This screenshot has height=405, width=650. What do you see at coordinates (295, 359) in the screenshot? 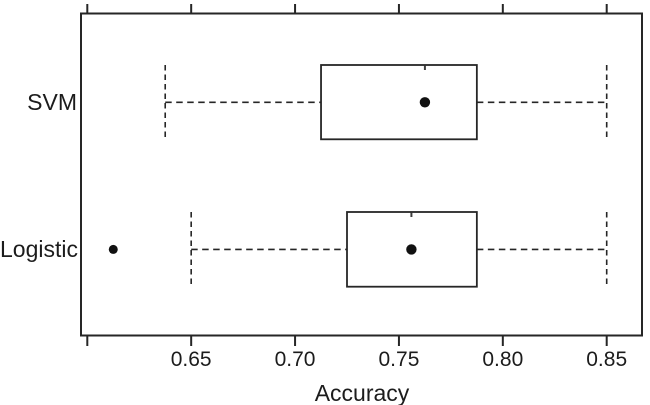
I see `x-tick-label-0.70: 0.70` at bounding box center [295, 359].